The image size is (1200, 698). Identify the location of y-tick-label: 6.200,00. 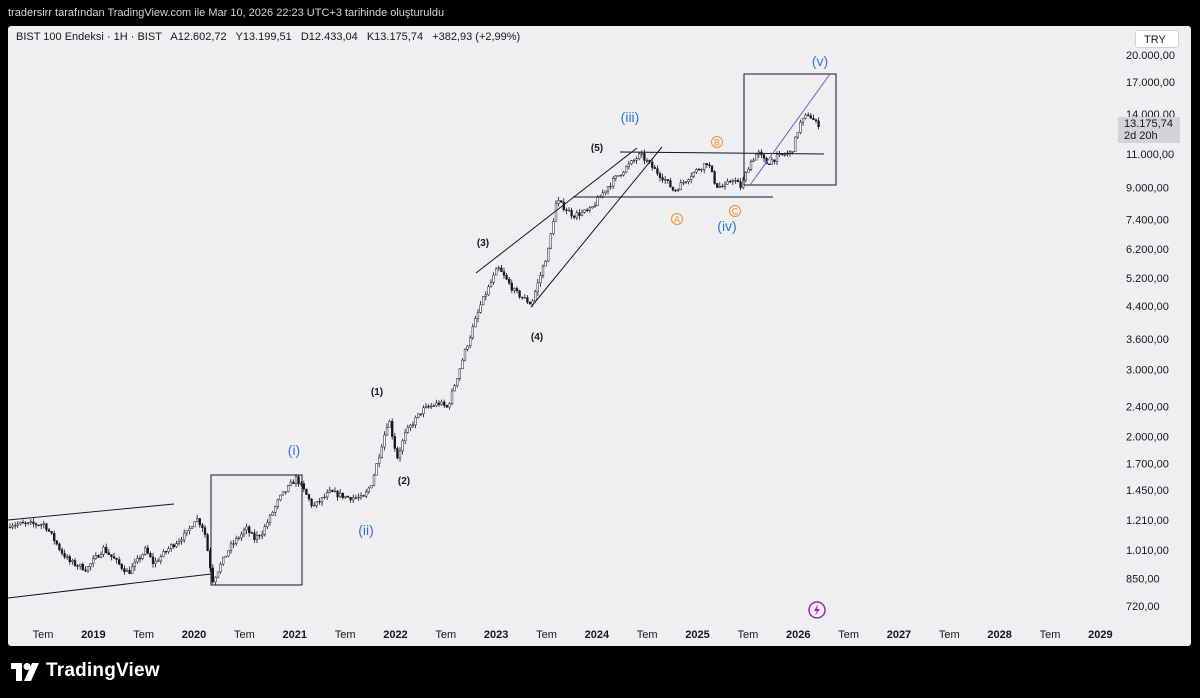
(1147, 250).